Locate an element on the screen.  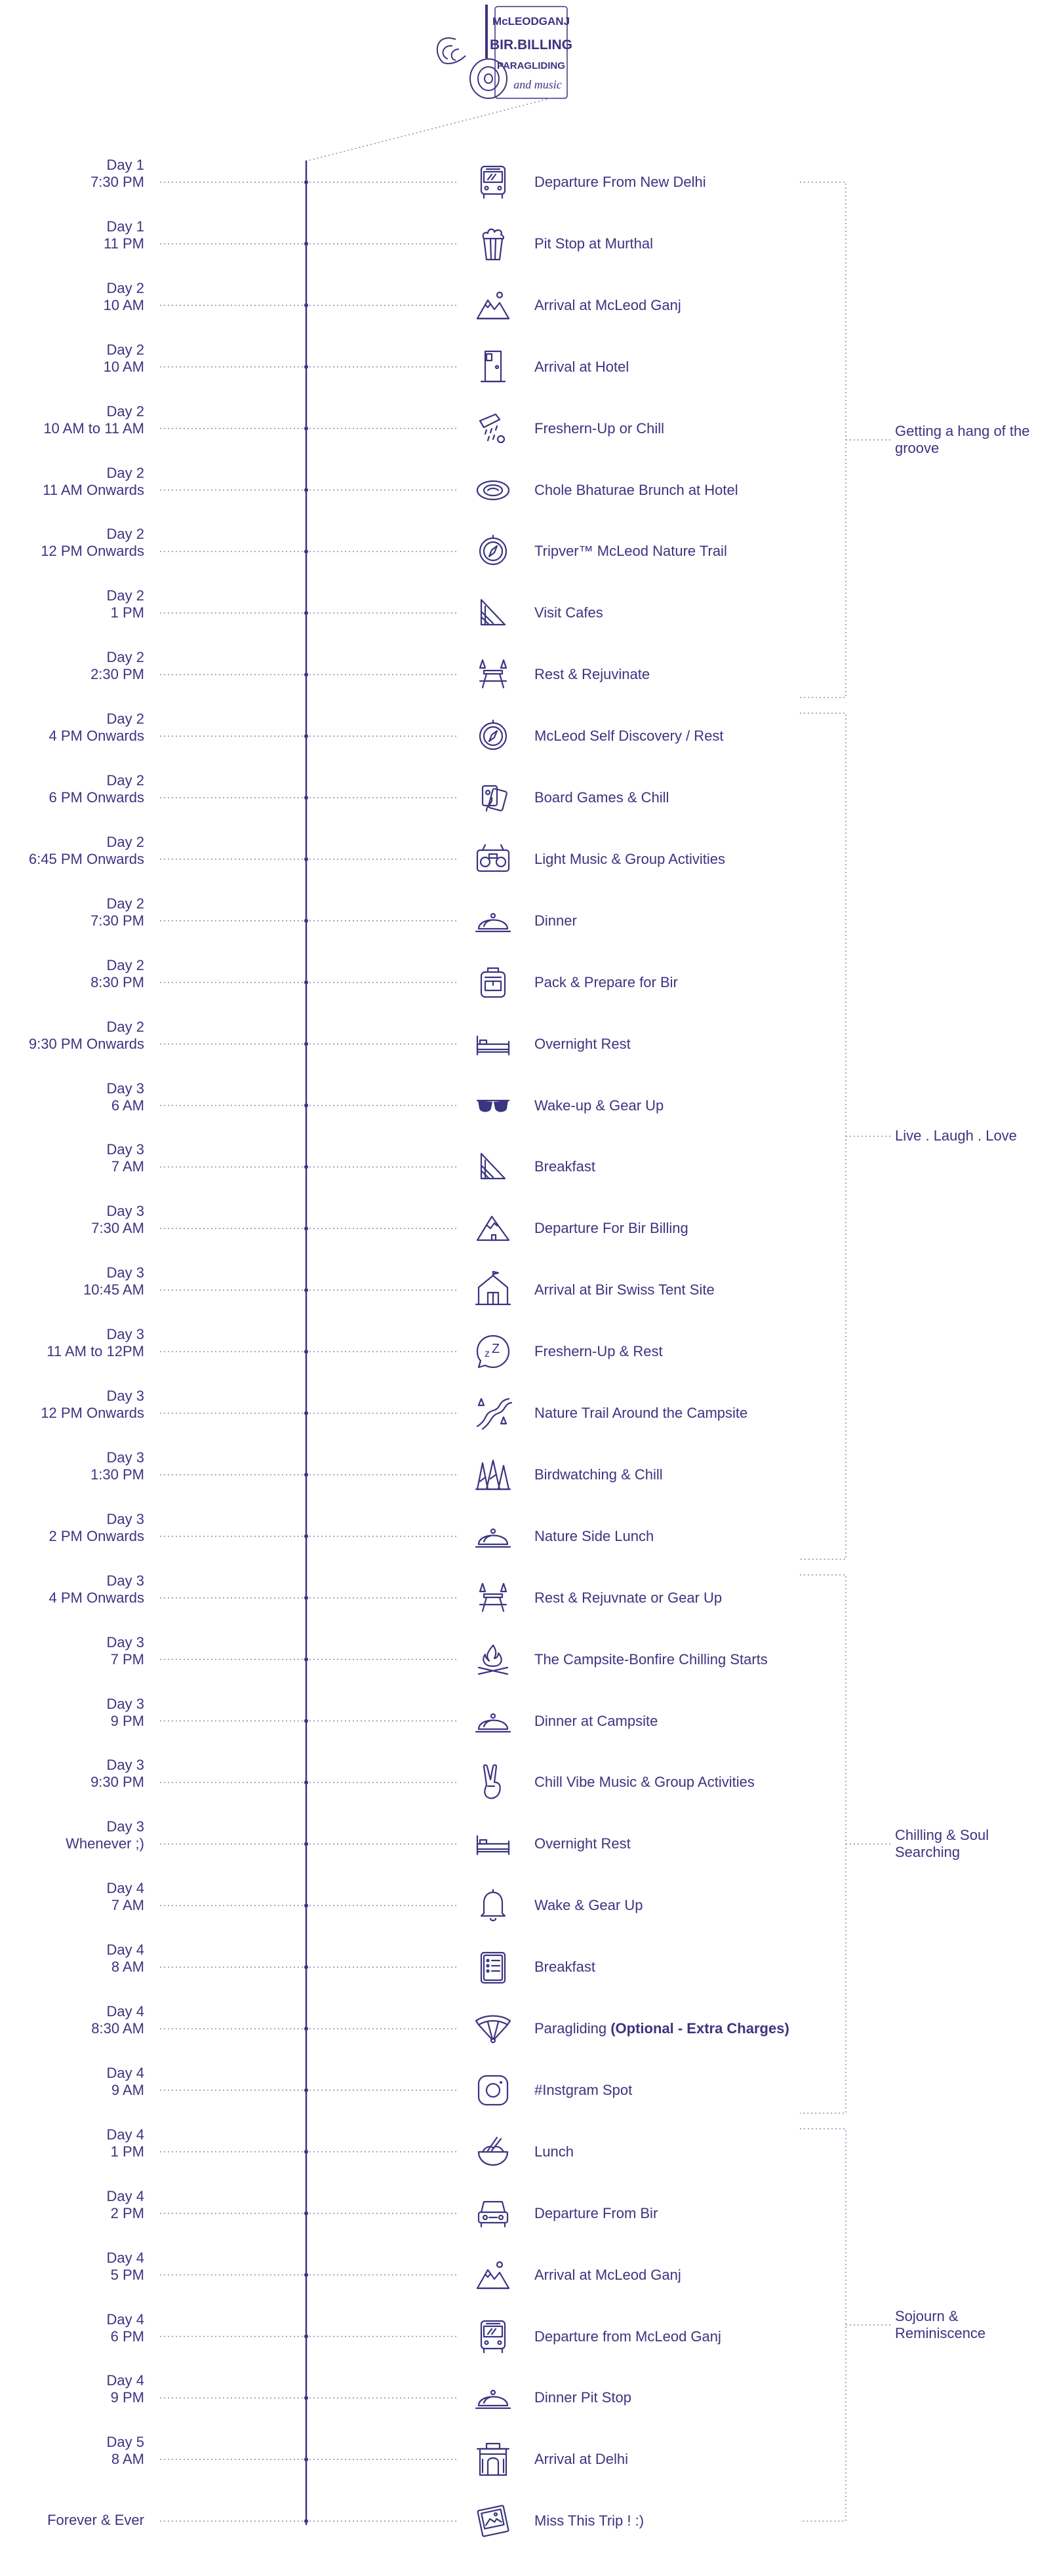
time-clock: 8:30 AM is located at coordinates (117, 2028).